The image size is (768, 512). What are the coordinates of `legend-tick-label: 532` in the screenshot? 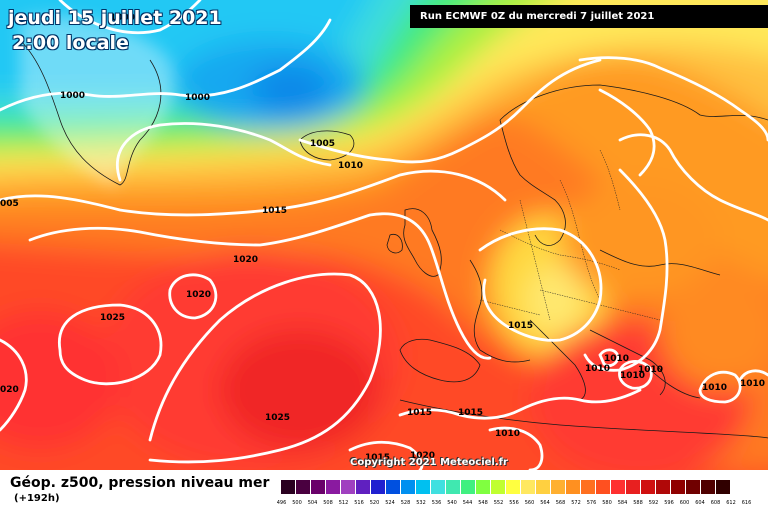 It's located at (421, 503).